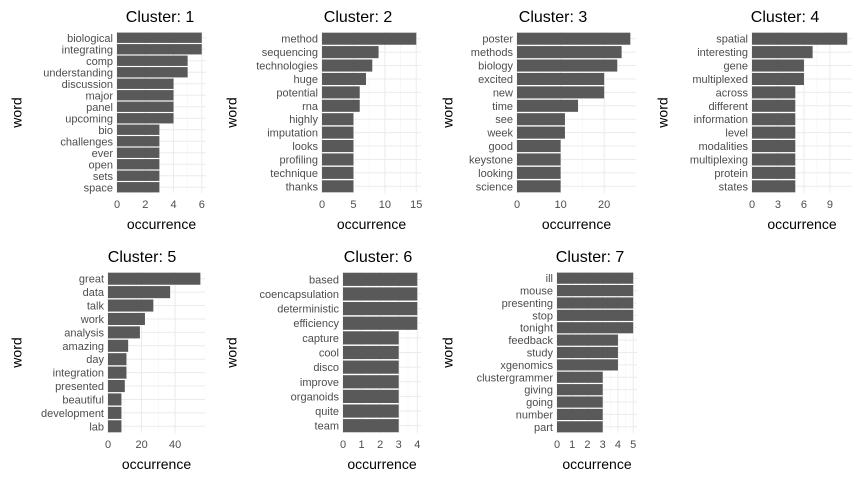 The width and height of the screenshot is (864, 485). What do you see at coordinates (774, 119) in the screenshot?
I see `bar-information` at bounding box center [774, 119].